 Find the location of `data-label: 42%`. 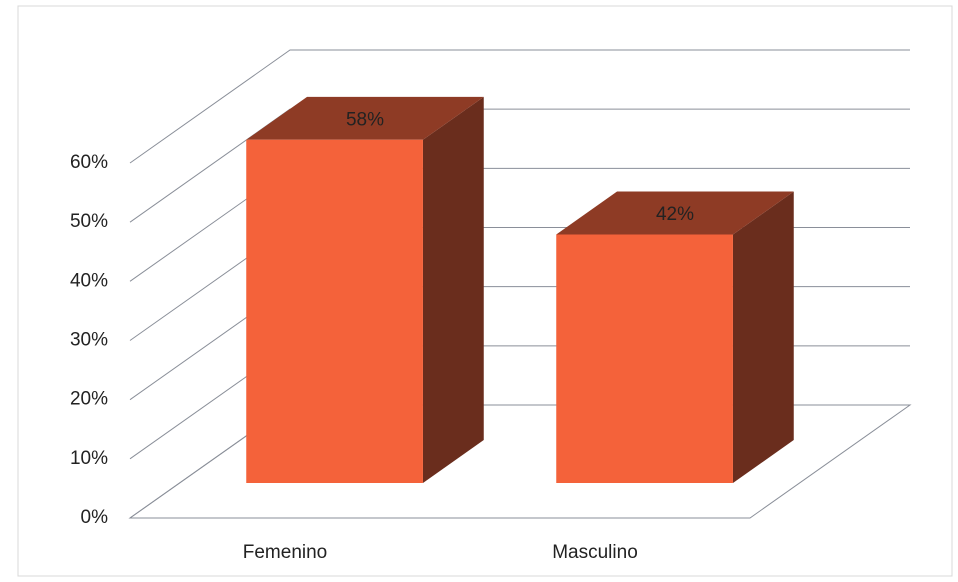

data-label: 42% is located at coordinates (675, 214).